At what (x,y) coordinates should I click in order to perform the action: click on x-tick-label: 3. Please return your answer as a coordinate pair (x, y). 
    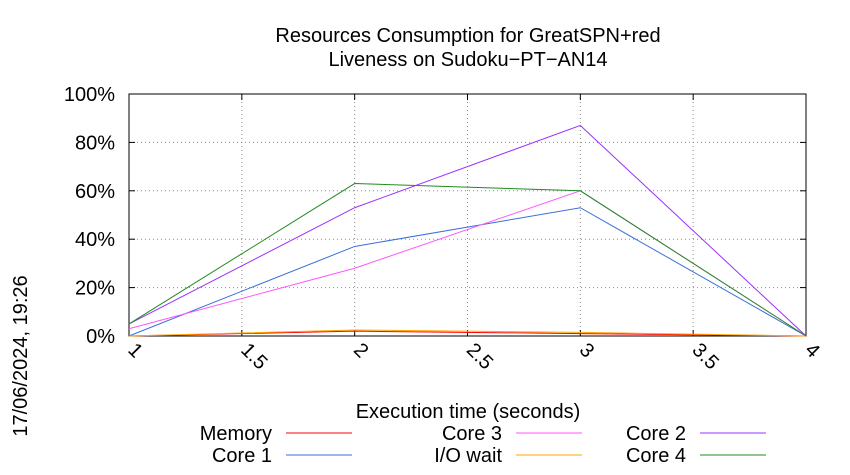
    Looking at the image, I should click on (586, 350).